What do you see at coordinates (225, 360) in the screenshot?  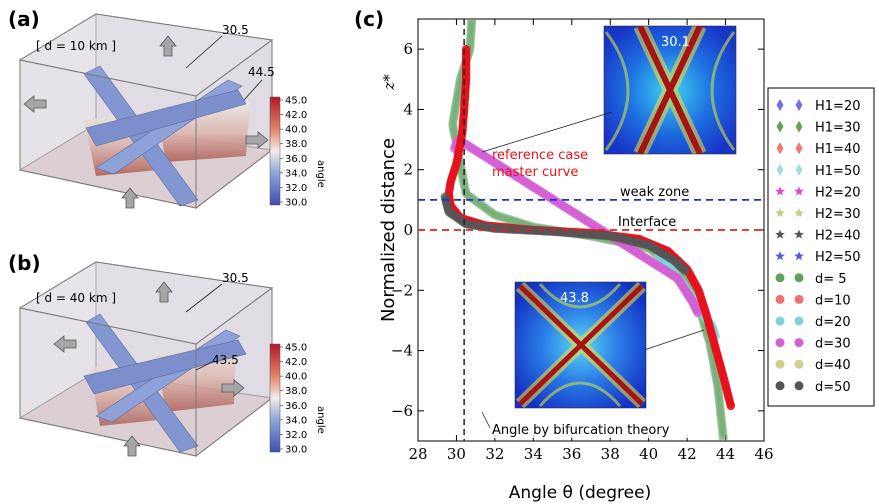 I see `panel-b-angle-side: 43.5` at bounding box center [225, 360].